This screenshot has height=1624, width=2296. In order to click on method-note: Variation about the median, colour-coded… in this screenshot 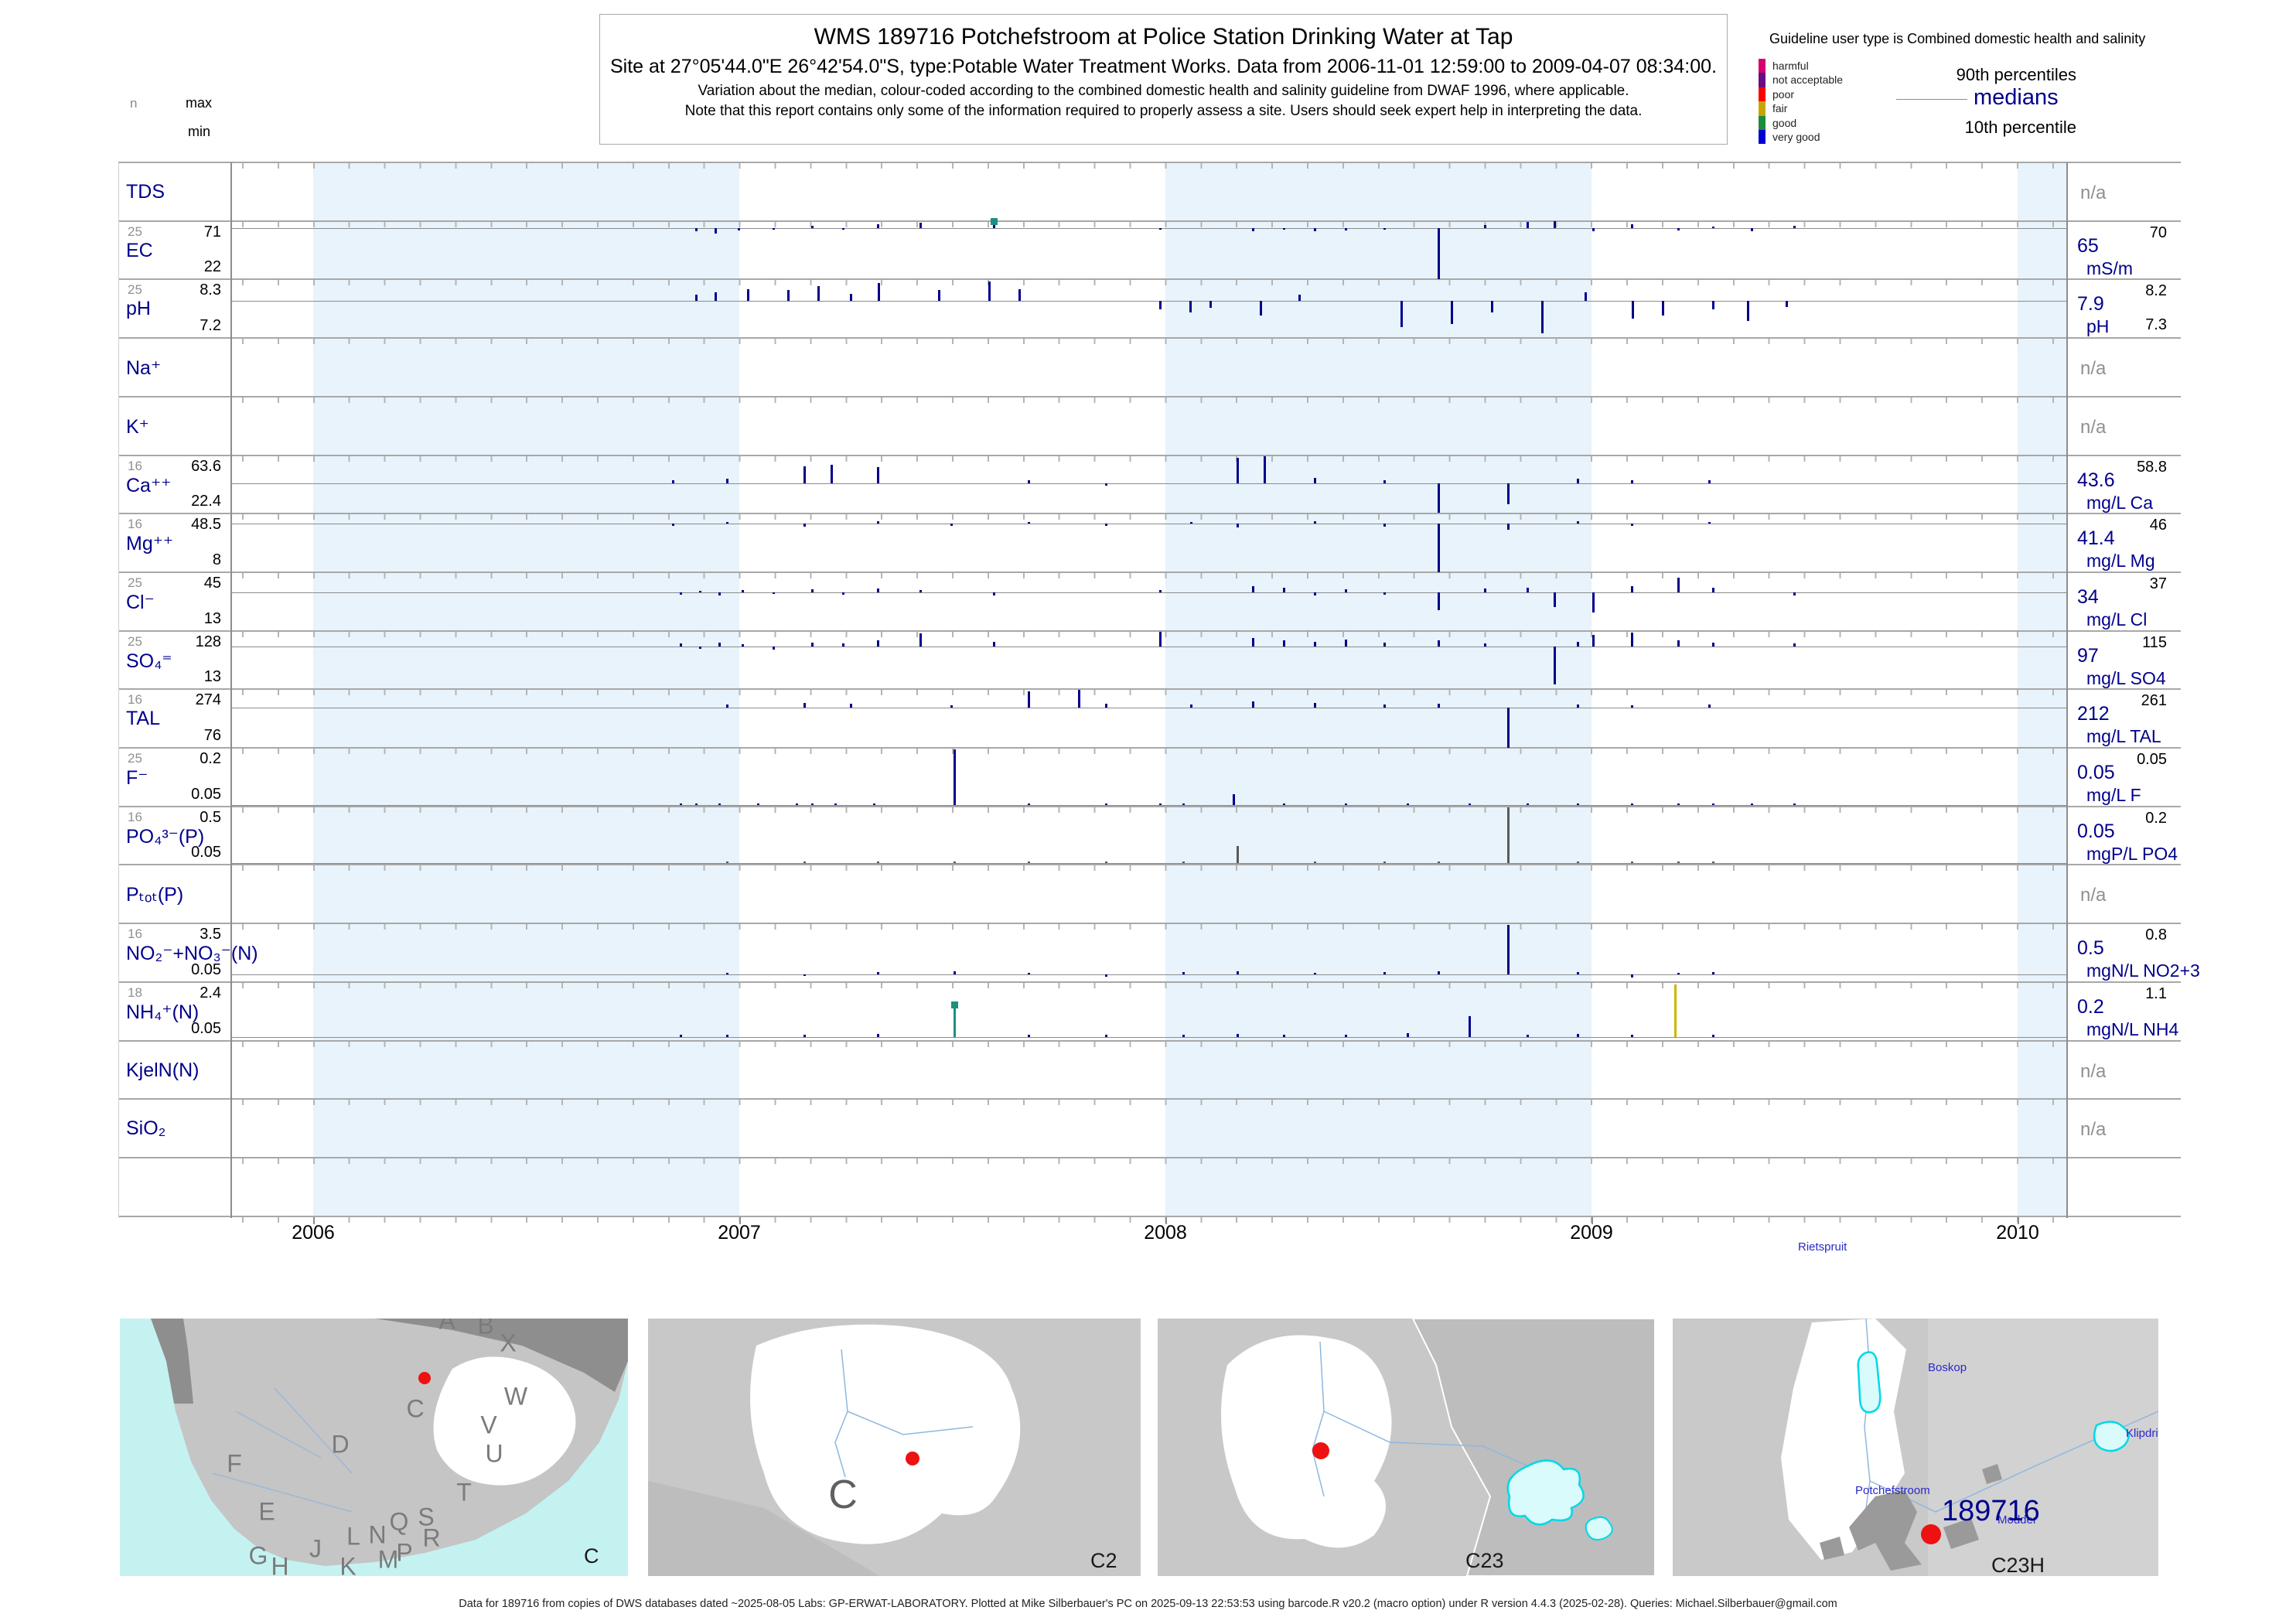, I will do `click(1163, 91)`.